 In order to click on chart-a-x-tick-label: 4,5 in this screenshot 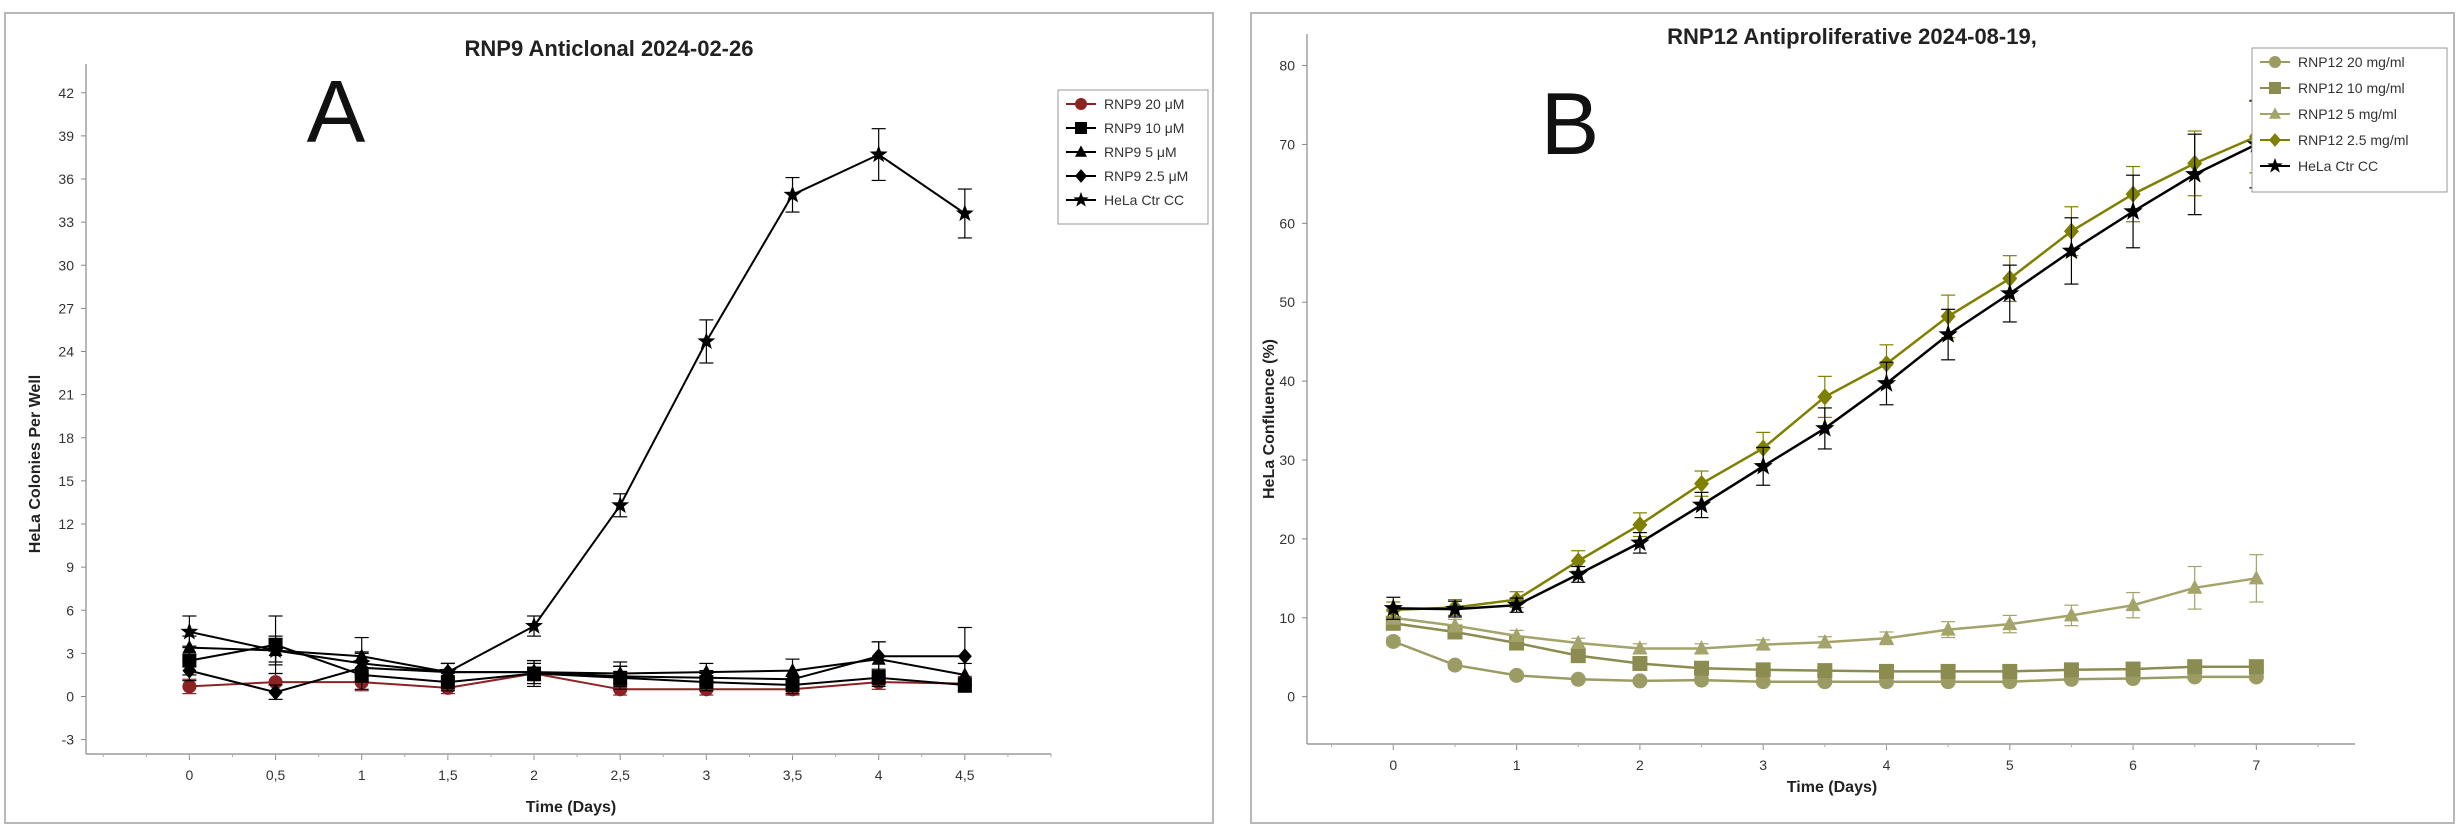, I will do `click(965, 775)`.